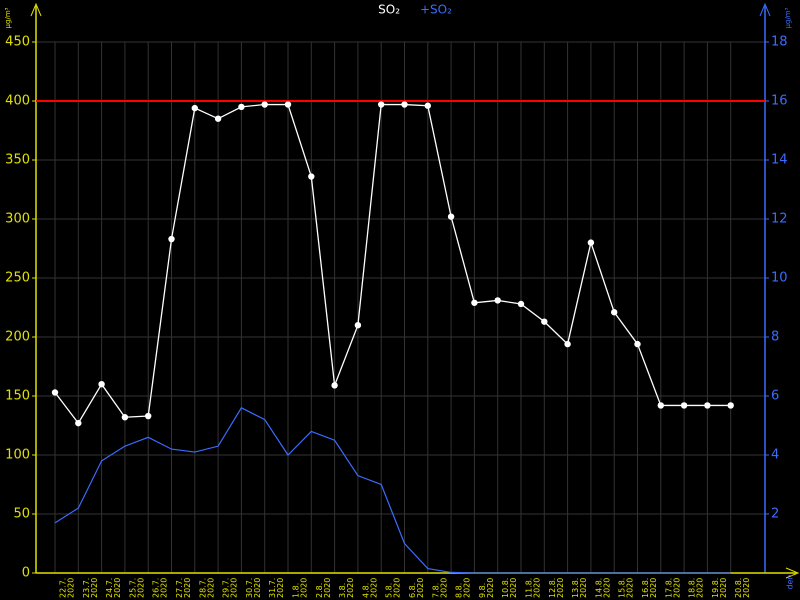 This screenshot has width=800, height=600. I want to click on x-unit: den, so click(790, 581).